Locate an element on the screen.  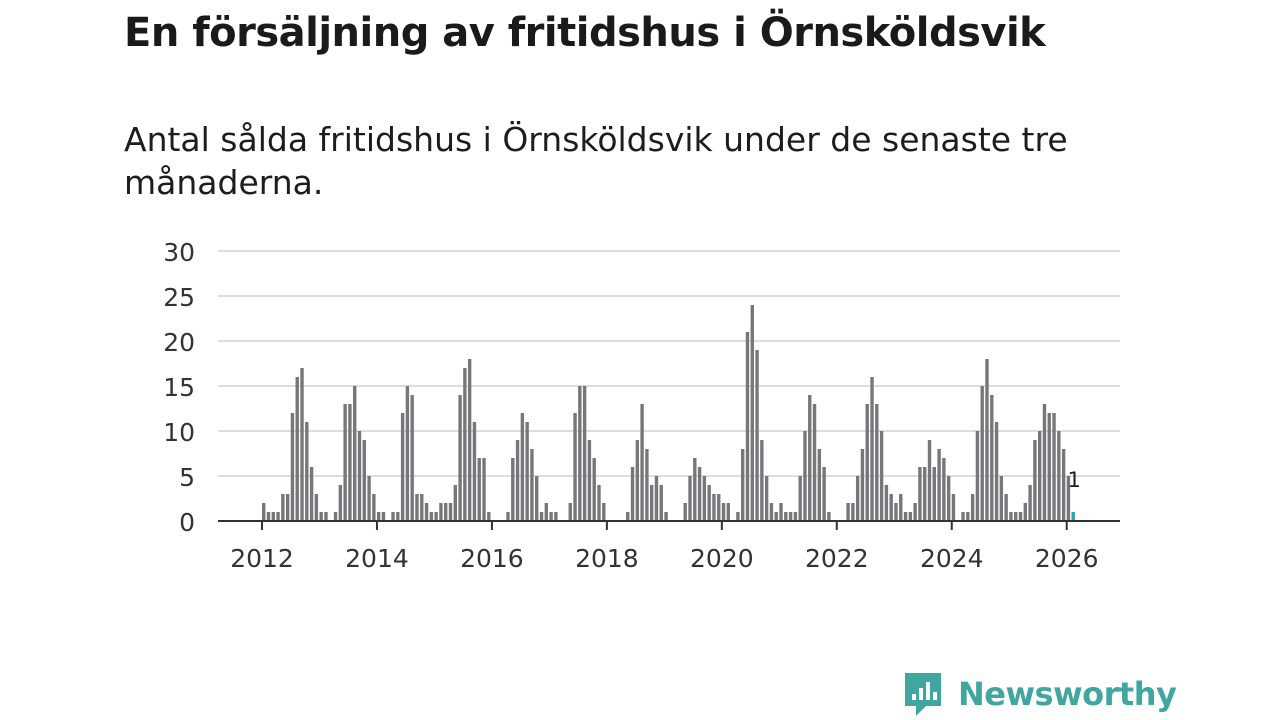
y-tick-label: 5 is located at coordinates (187, 477).